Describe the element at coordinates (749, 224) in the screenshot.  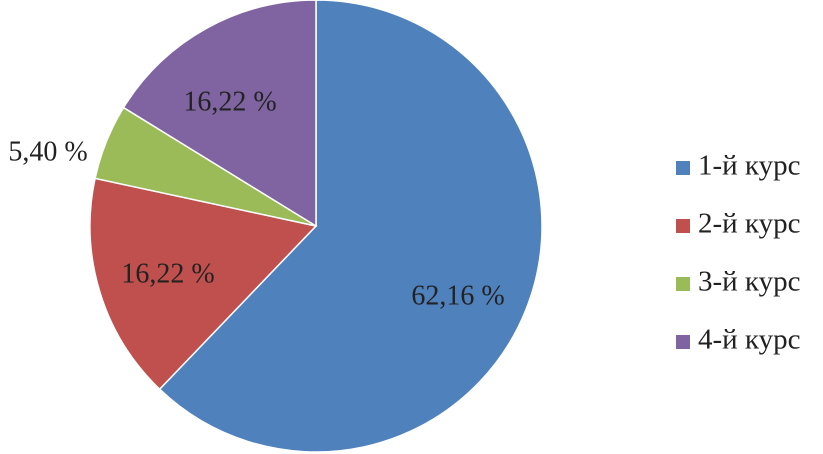
I see `legend-label-2: 2-й курс` at that location.